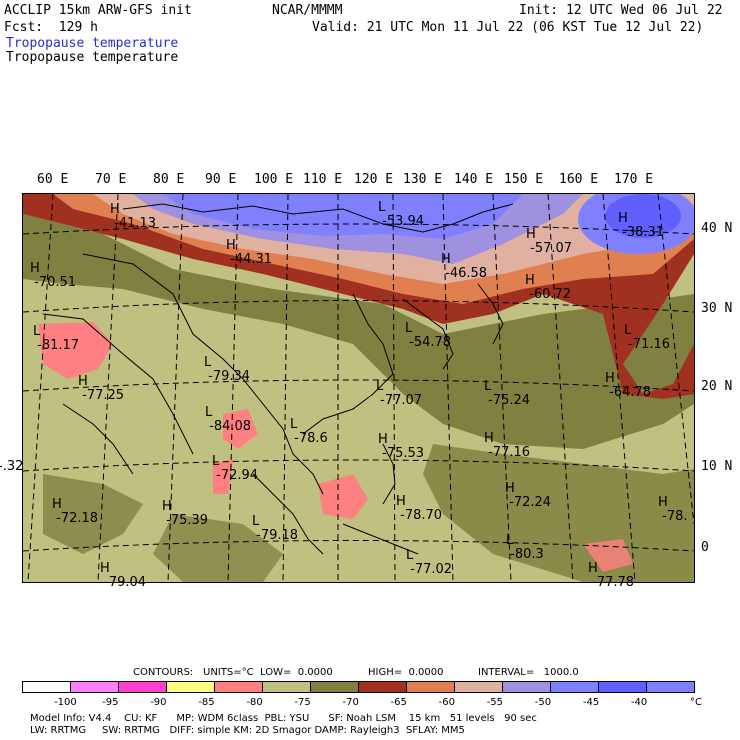 Image resolution: width=740 pixels, height=740 pixels. What do you see at coordinates (185, 513) in the screenshot?
I see `extremum-label: H -75.39` at bounding box center [185, 513].